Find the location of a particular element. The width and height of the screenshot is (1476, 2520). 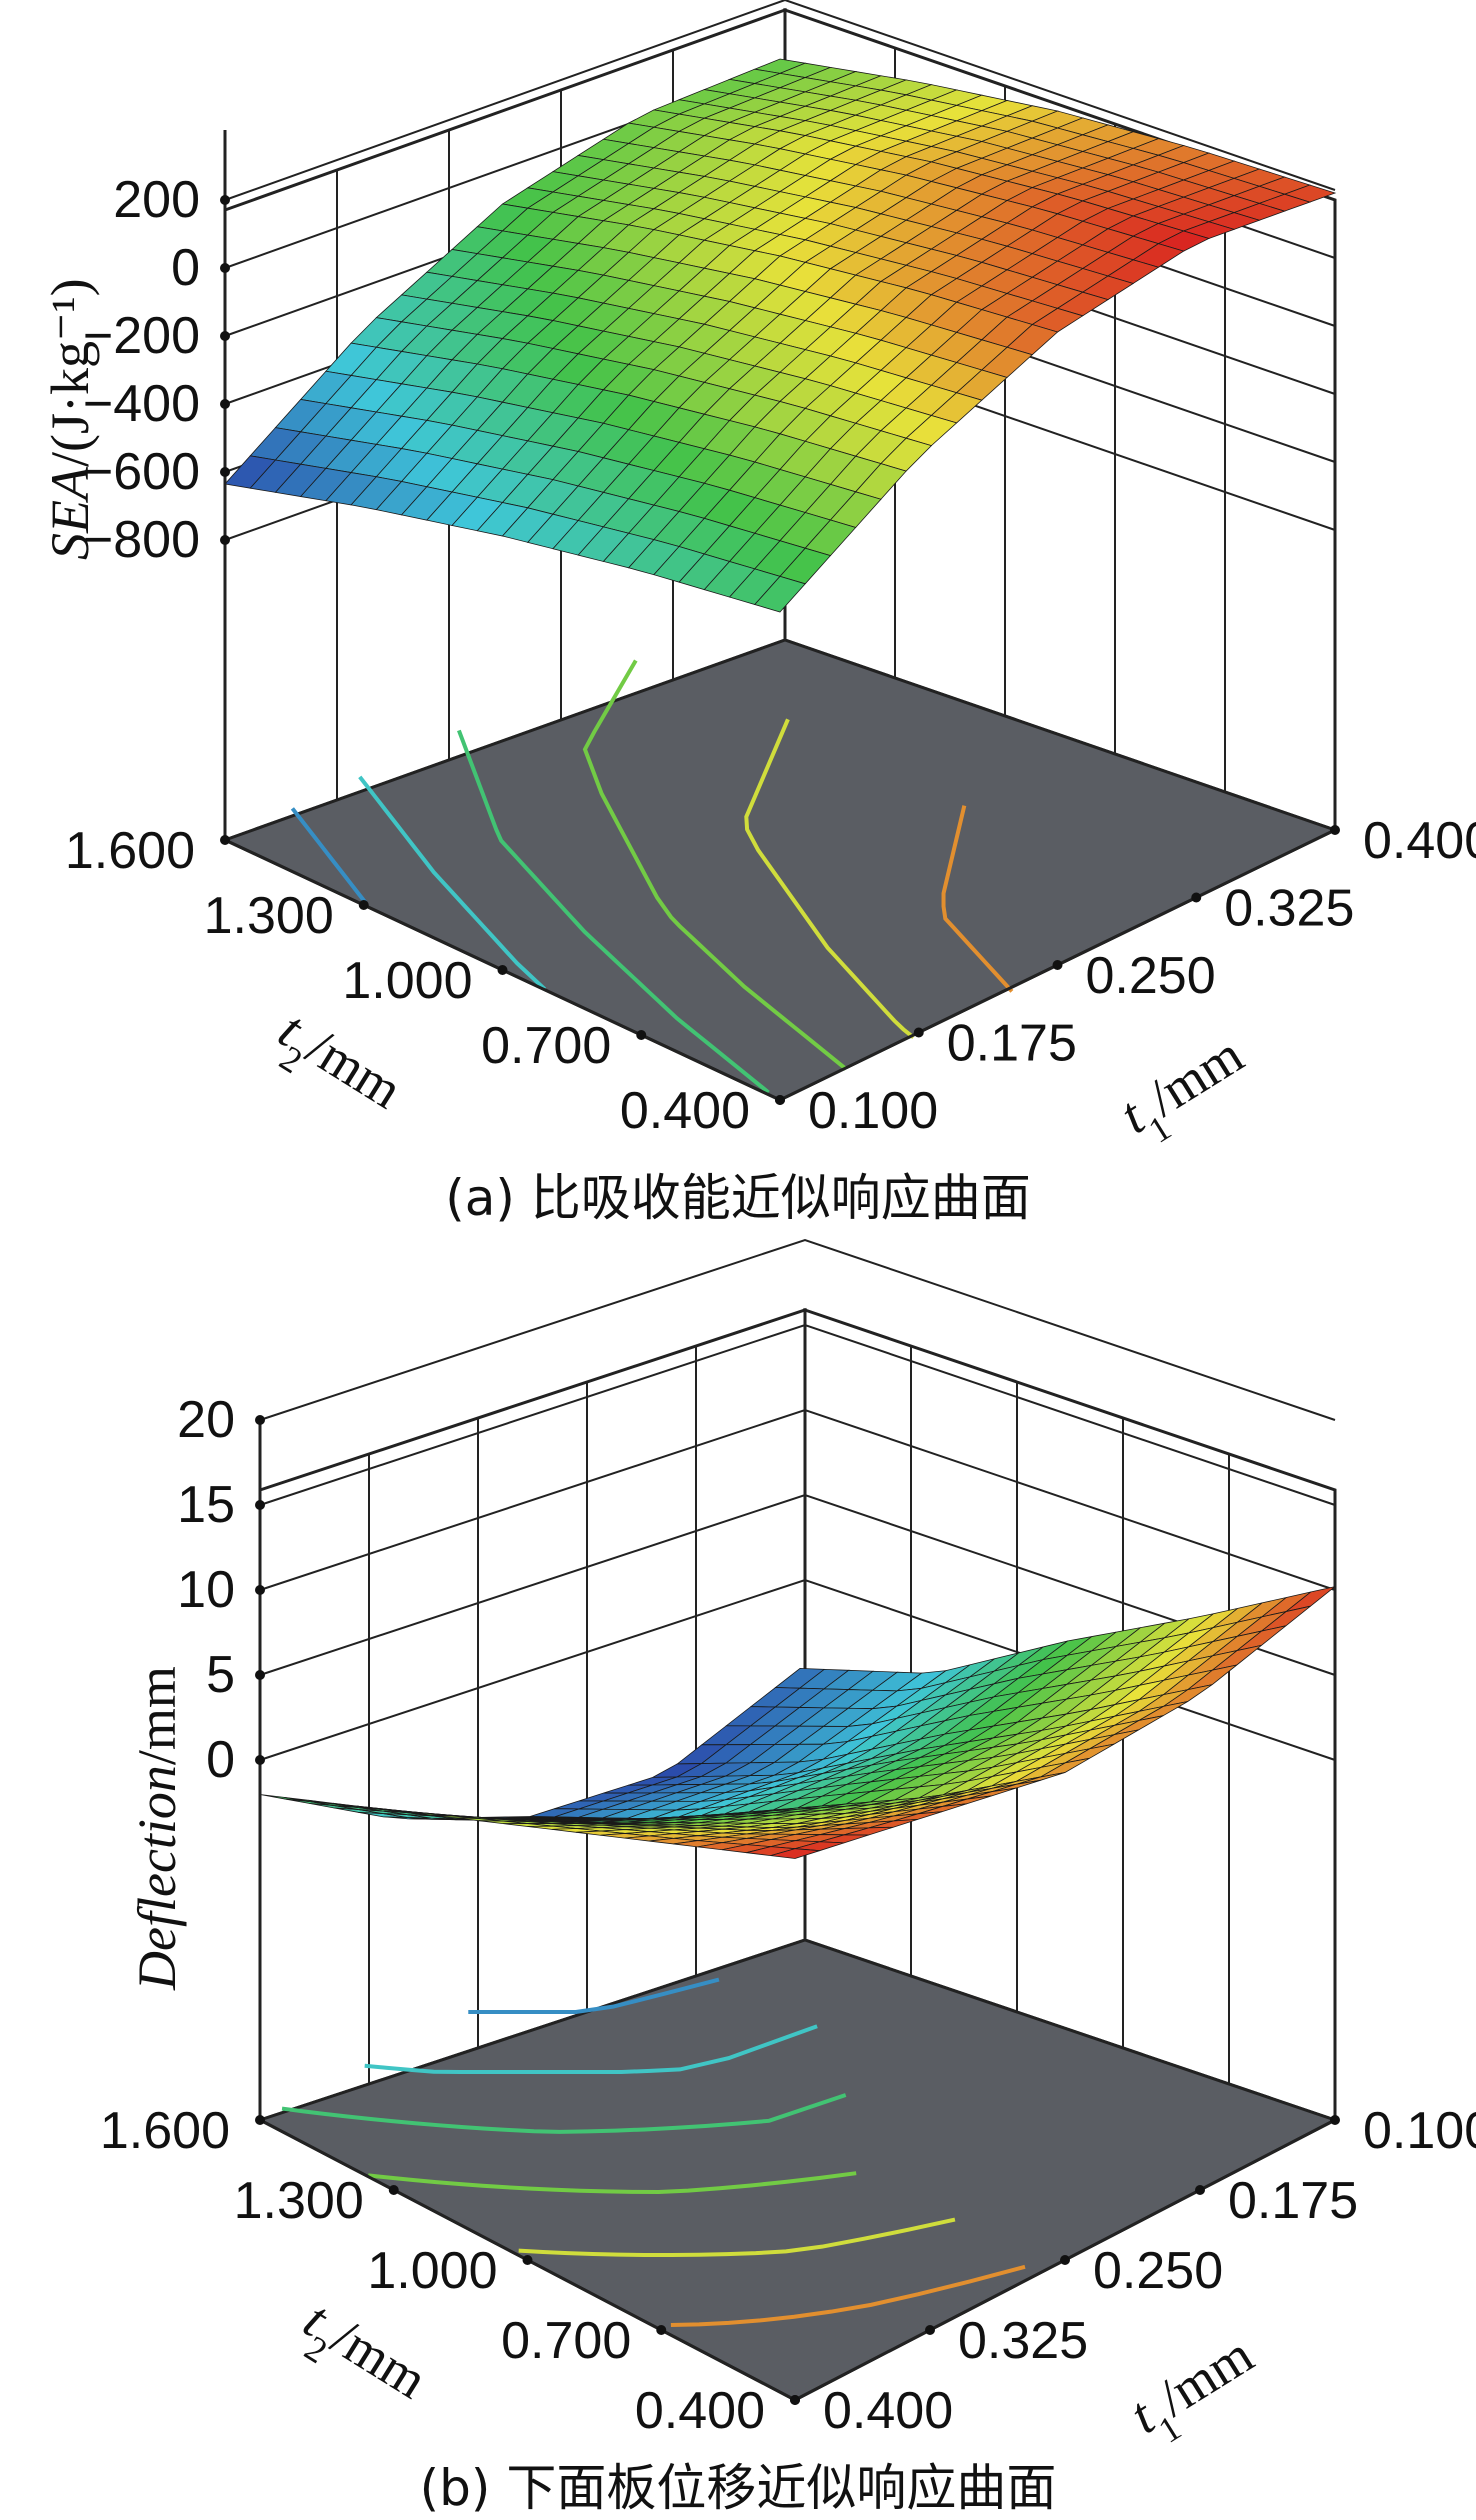

z-tick-label: 200 is located at coordinates (156, 200).